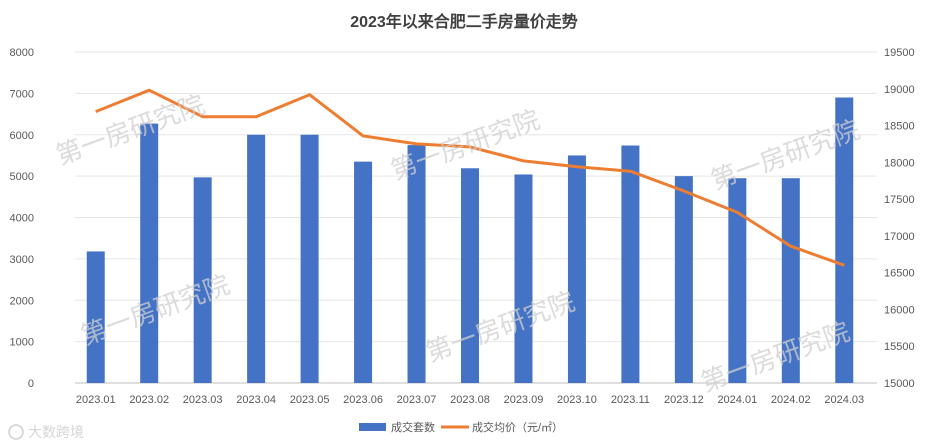 The height and width of the screenshot is (448, 928). I want to click on x-tick-label: 2023.06, so click(363, 400).